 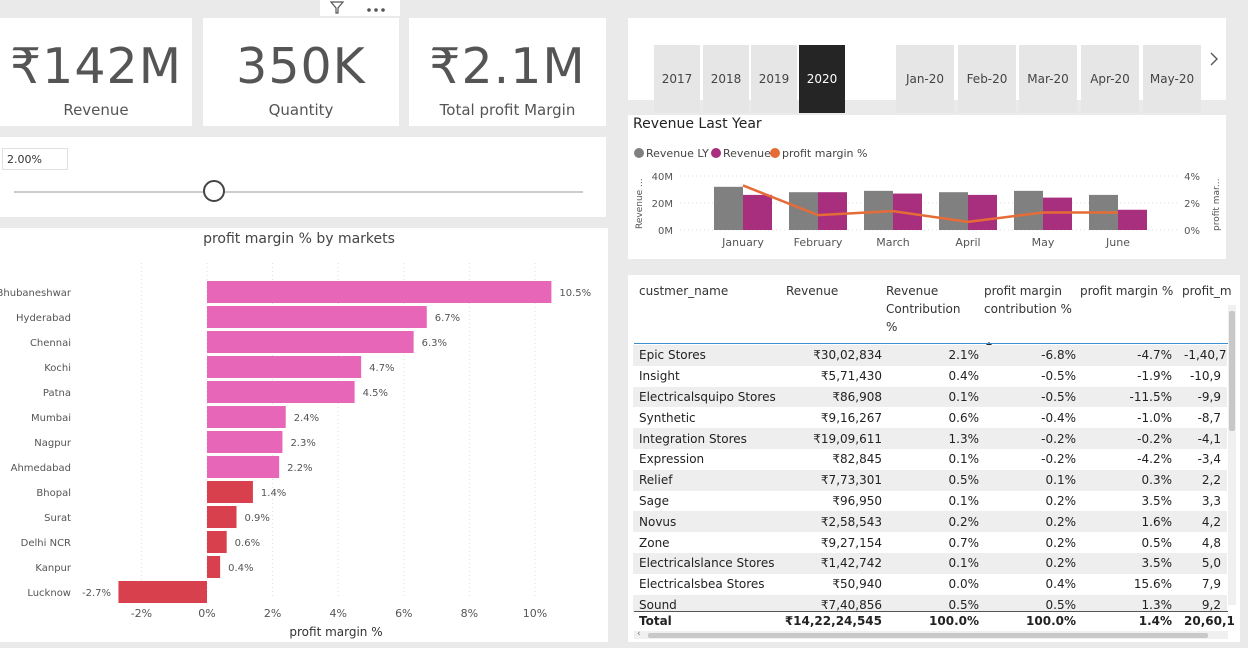 I want to click on total-profit-margin: 1.4%, so click(x=1155, y=621).